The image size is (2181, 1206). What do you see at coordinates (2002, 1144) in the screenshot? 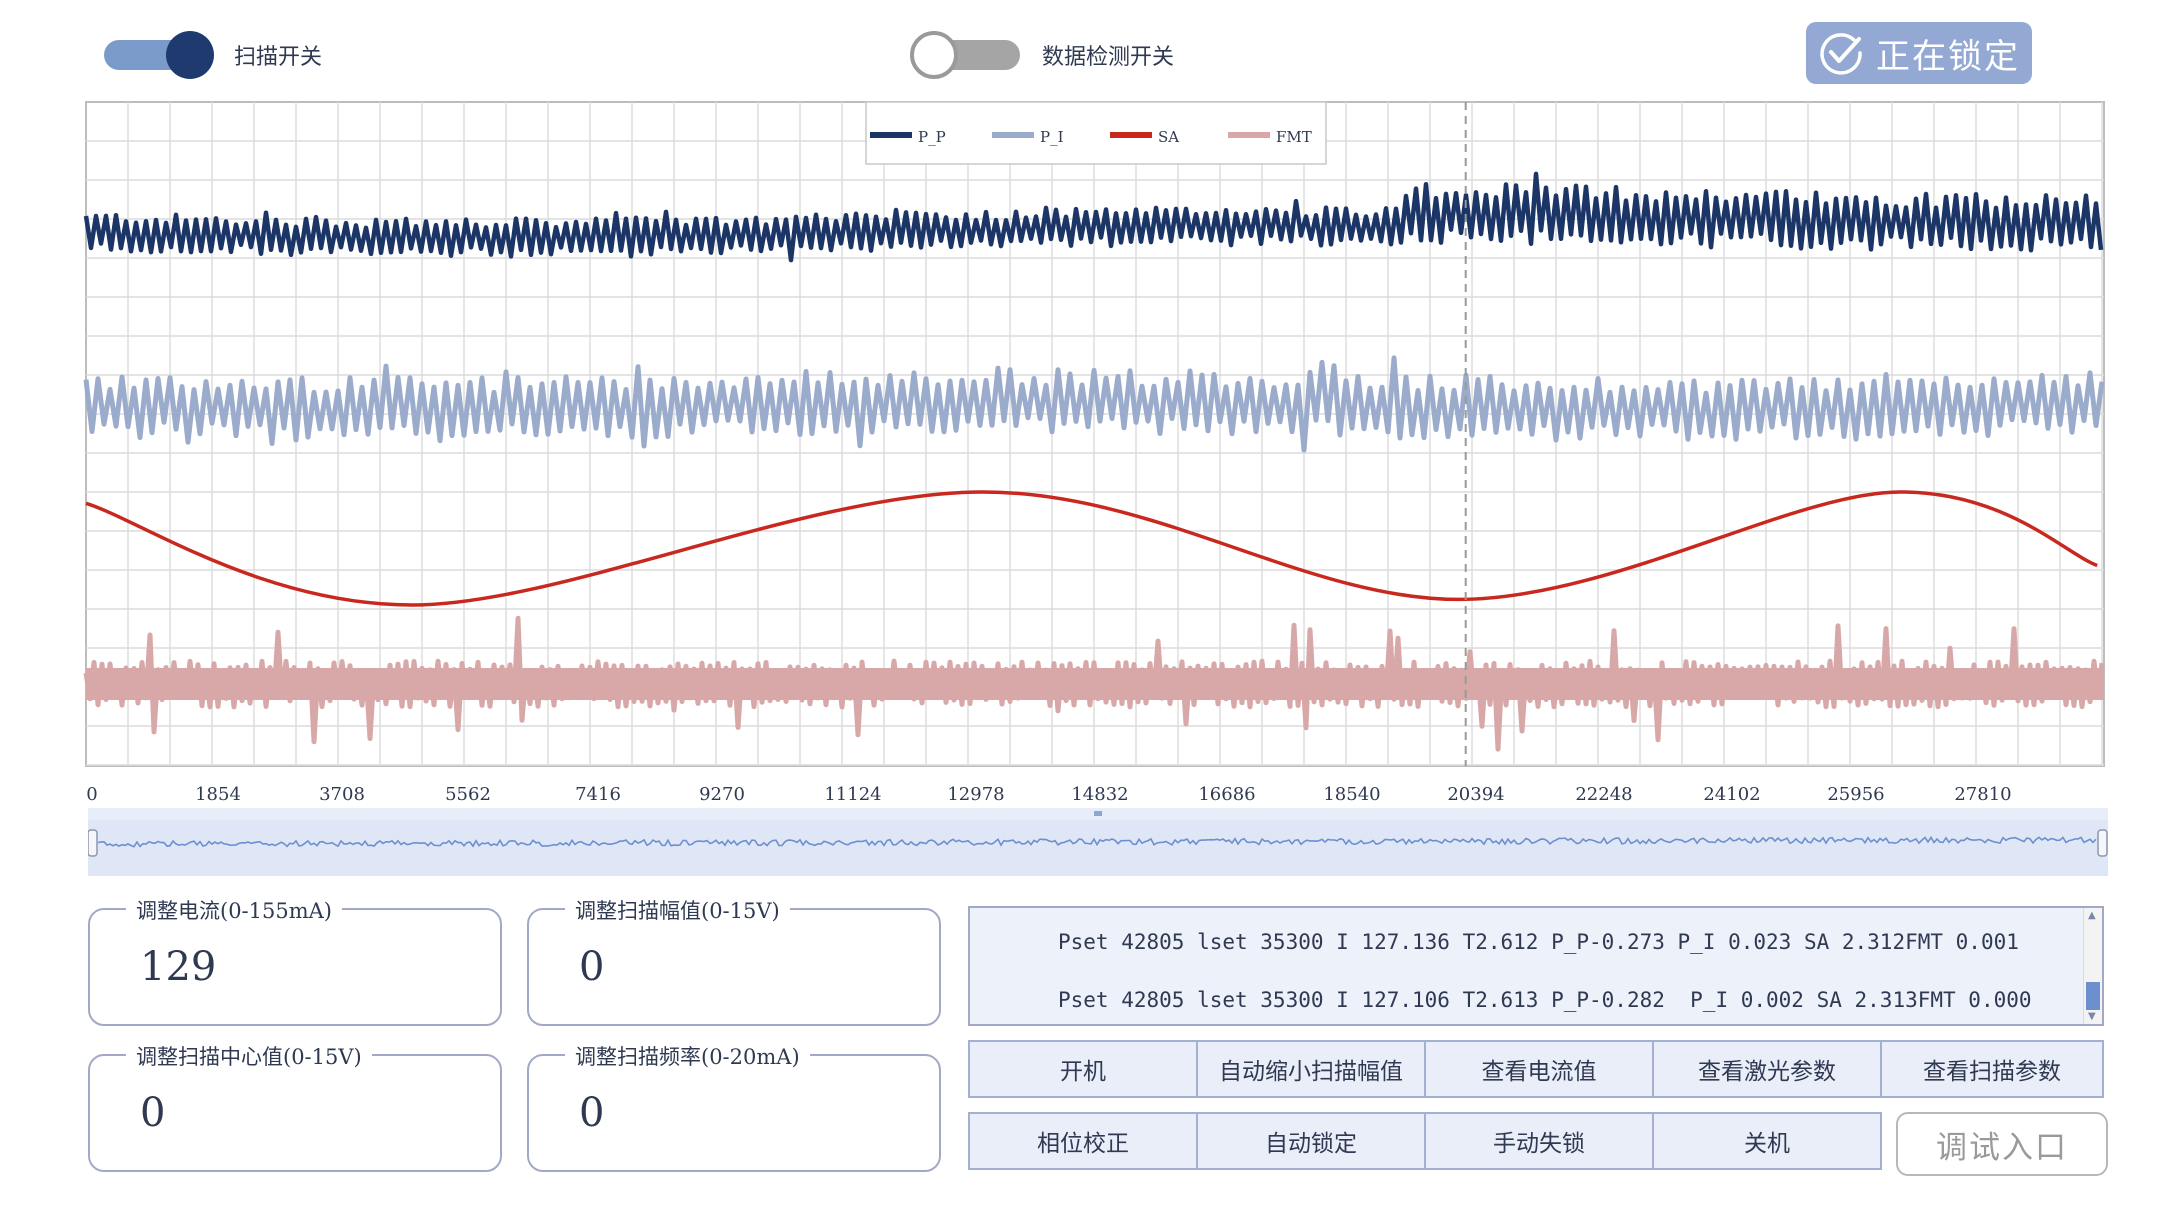
I see `debug-entry-button: 调试入口` at bounding box center [2002, 1144].